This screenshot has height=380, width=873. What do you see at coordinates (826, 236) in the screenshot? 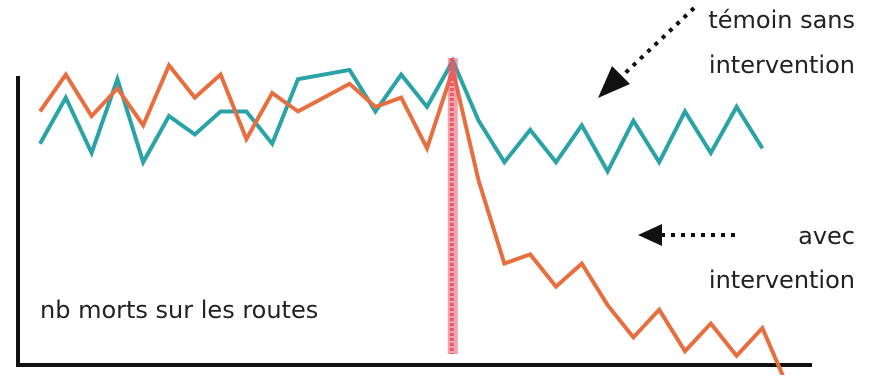
I see `avec-label-line-1: avec` at bounding box center [826, 236].